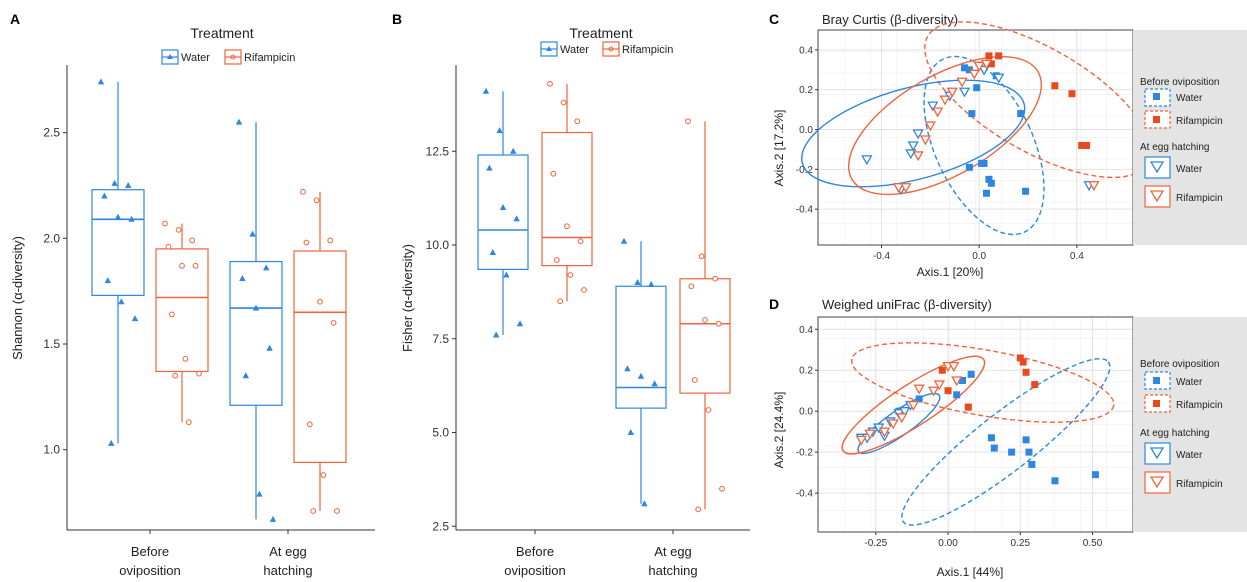 This screenshot has width=1247, height=582. I want to click on legend-square-marker, so click(1156, 119).